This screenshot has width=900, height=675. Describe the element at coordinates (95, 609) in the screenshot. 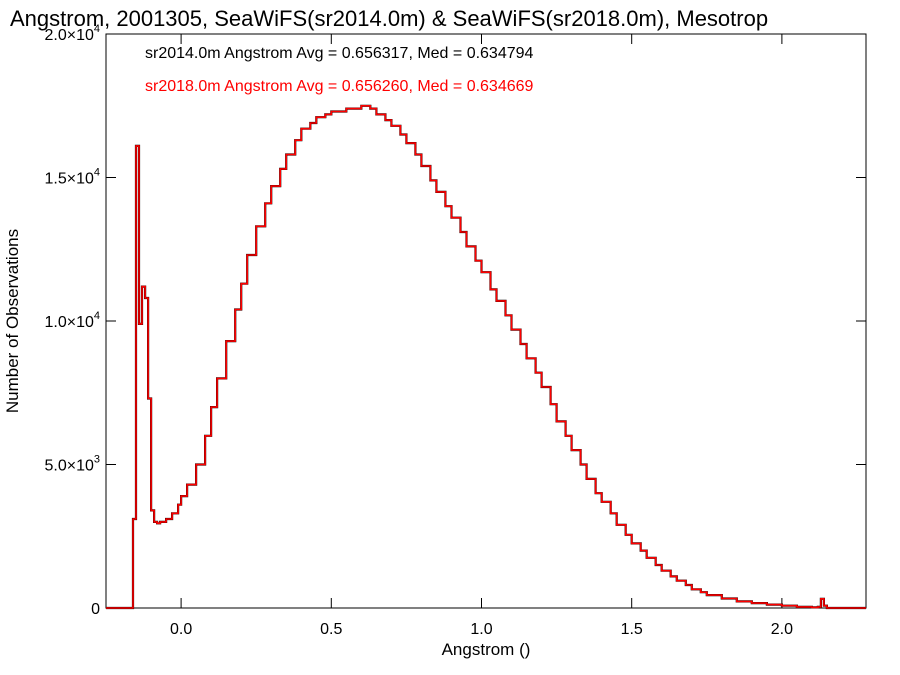

I see `y-tick-label: 0` at that location.